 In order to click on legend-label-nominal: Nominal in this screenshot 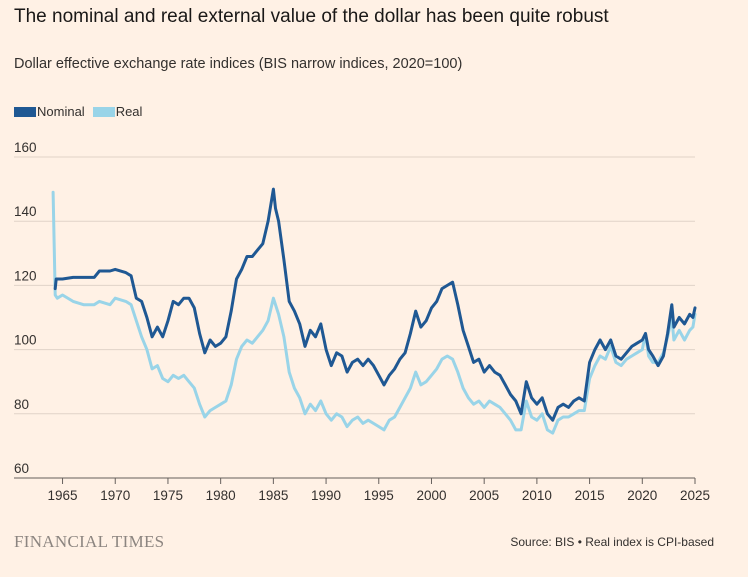, I will do `click(61, 111)`.